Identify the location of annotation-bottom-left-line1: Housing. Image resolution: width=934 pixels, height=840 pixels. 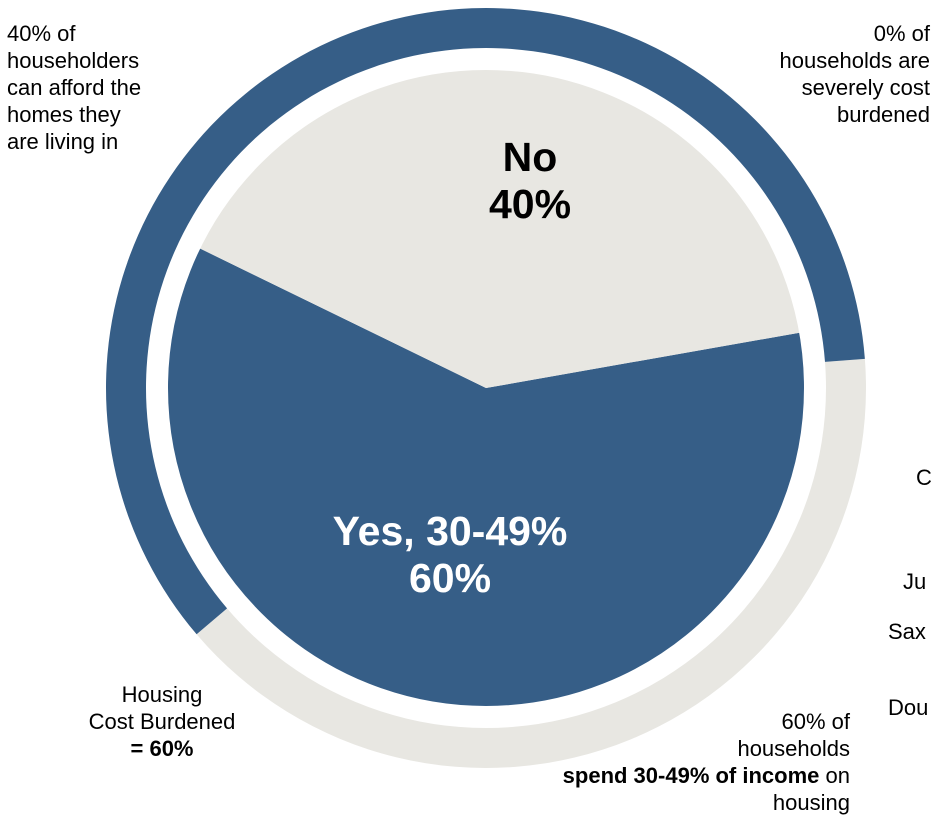
(162, 694).